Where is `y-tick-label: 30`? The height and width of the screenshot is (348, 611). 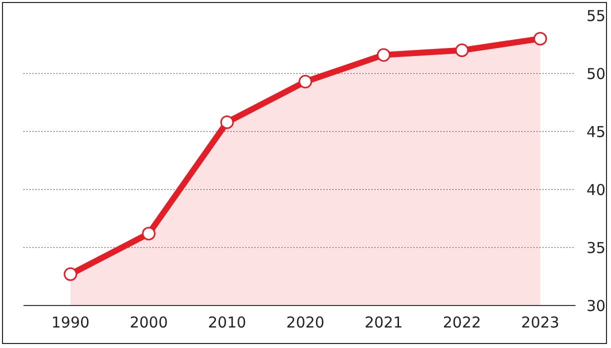
y-tick-label: 30 is located at coordinates (596, 306).